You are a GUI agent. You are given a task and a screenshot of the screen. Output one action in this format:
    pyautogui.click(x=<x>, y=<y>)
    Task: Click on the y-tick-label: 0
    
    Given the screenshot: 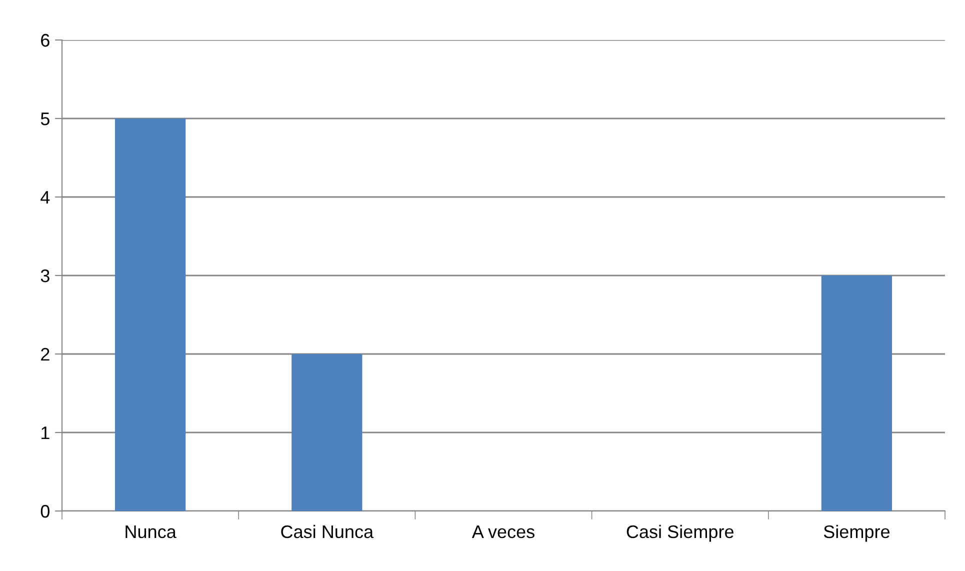 What is the action you would take?
    pyautogui.click(x=45, y=511)
    